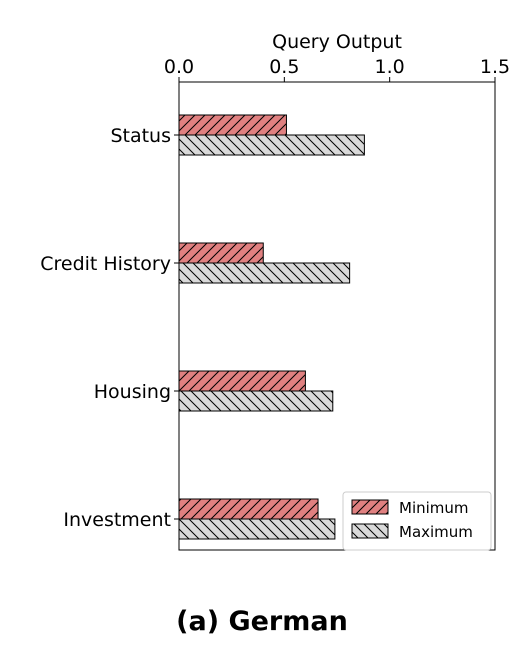  I want to click on category-label: Housing, so click(132, 392).